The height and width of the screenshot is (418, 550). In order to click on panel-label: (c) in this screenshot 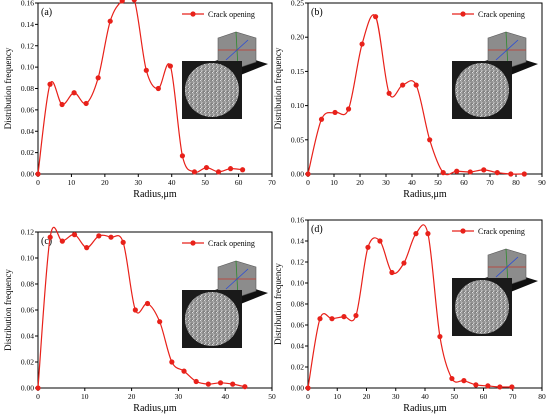, I will do `click(46, 241)`.